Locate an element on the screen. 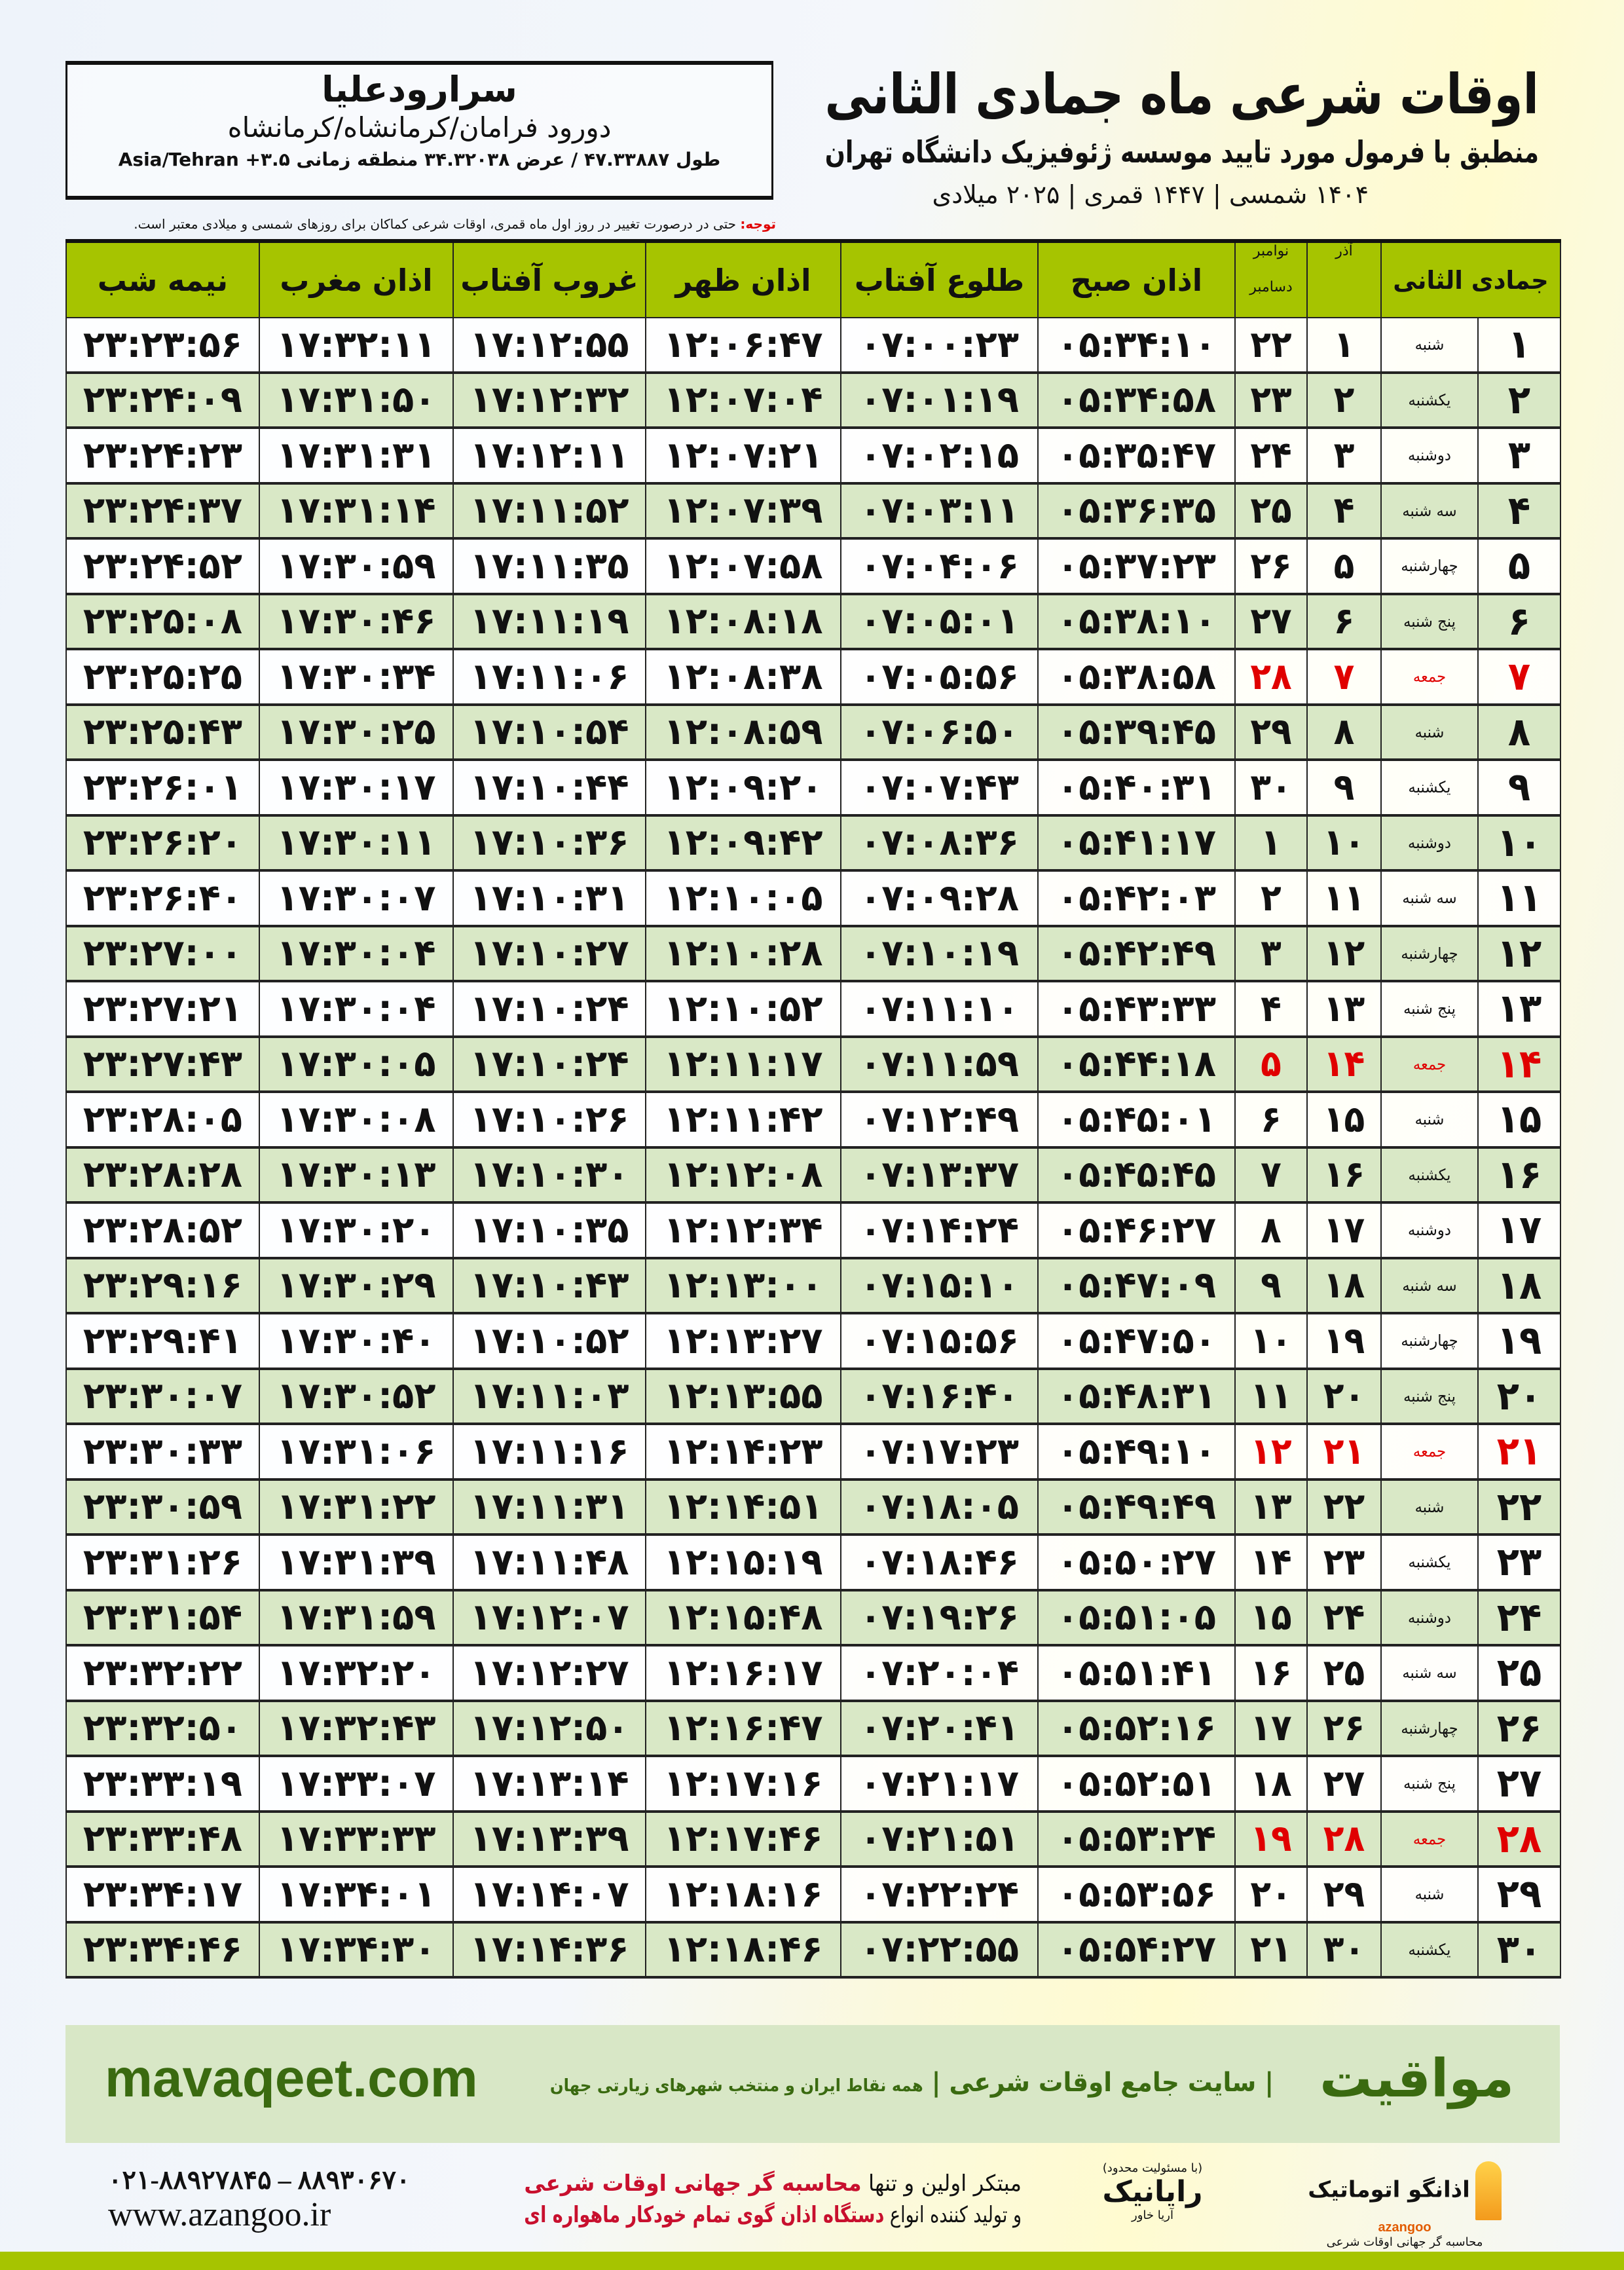 The width and height of the screenshot is (1624, 2270). sunrise-time-text: ۰۷:۱۲:۴۹ is located at coordinates (939, 1119).